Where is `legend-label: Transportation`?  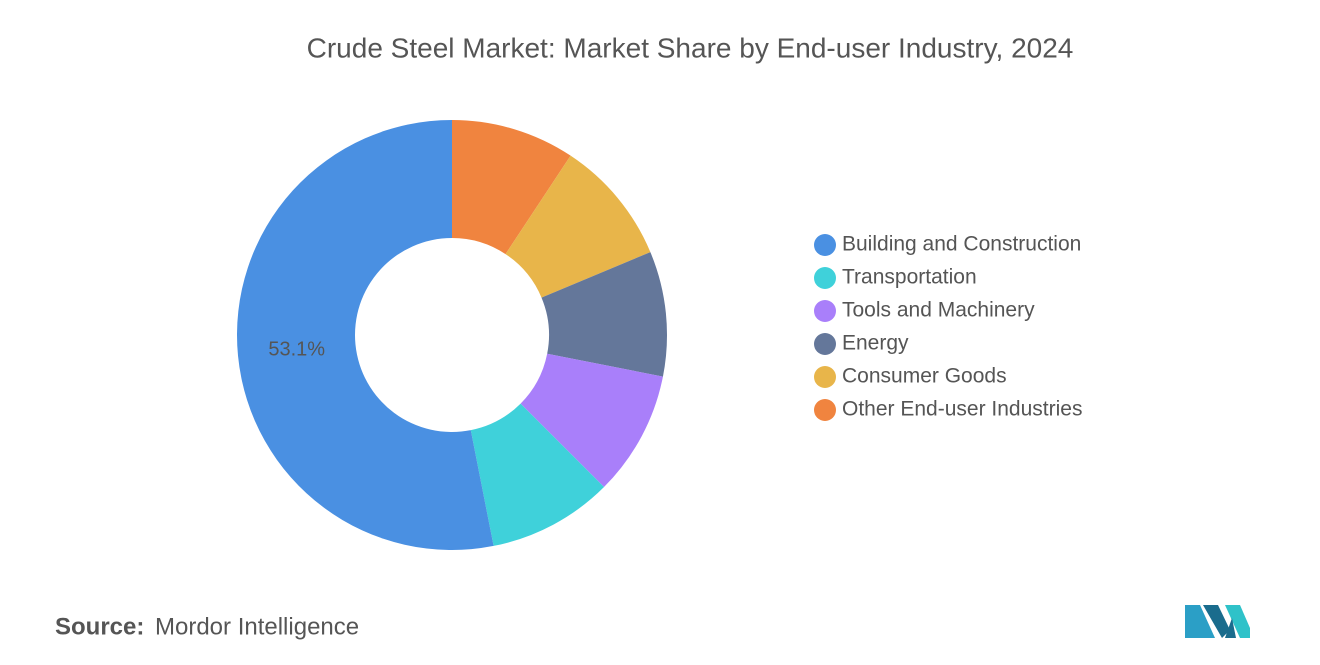 legend-label: Transportation is located at coordinates (909, 277).